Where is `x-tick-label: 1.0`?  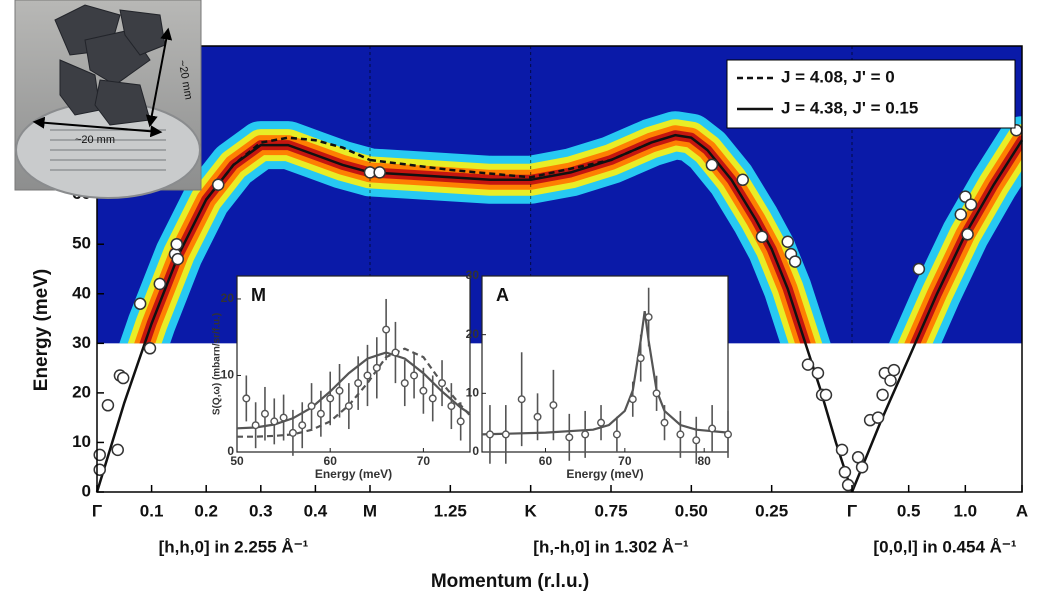 x-tick-label: 1.0 is located at coordinates (966, 510).